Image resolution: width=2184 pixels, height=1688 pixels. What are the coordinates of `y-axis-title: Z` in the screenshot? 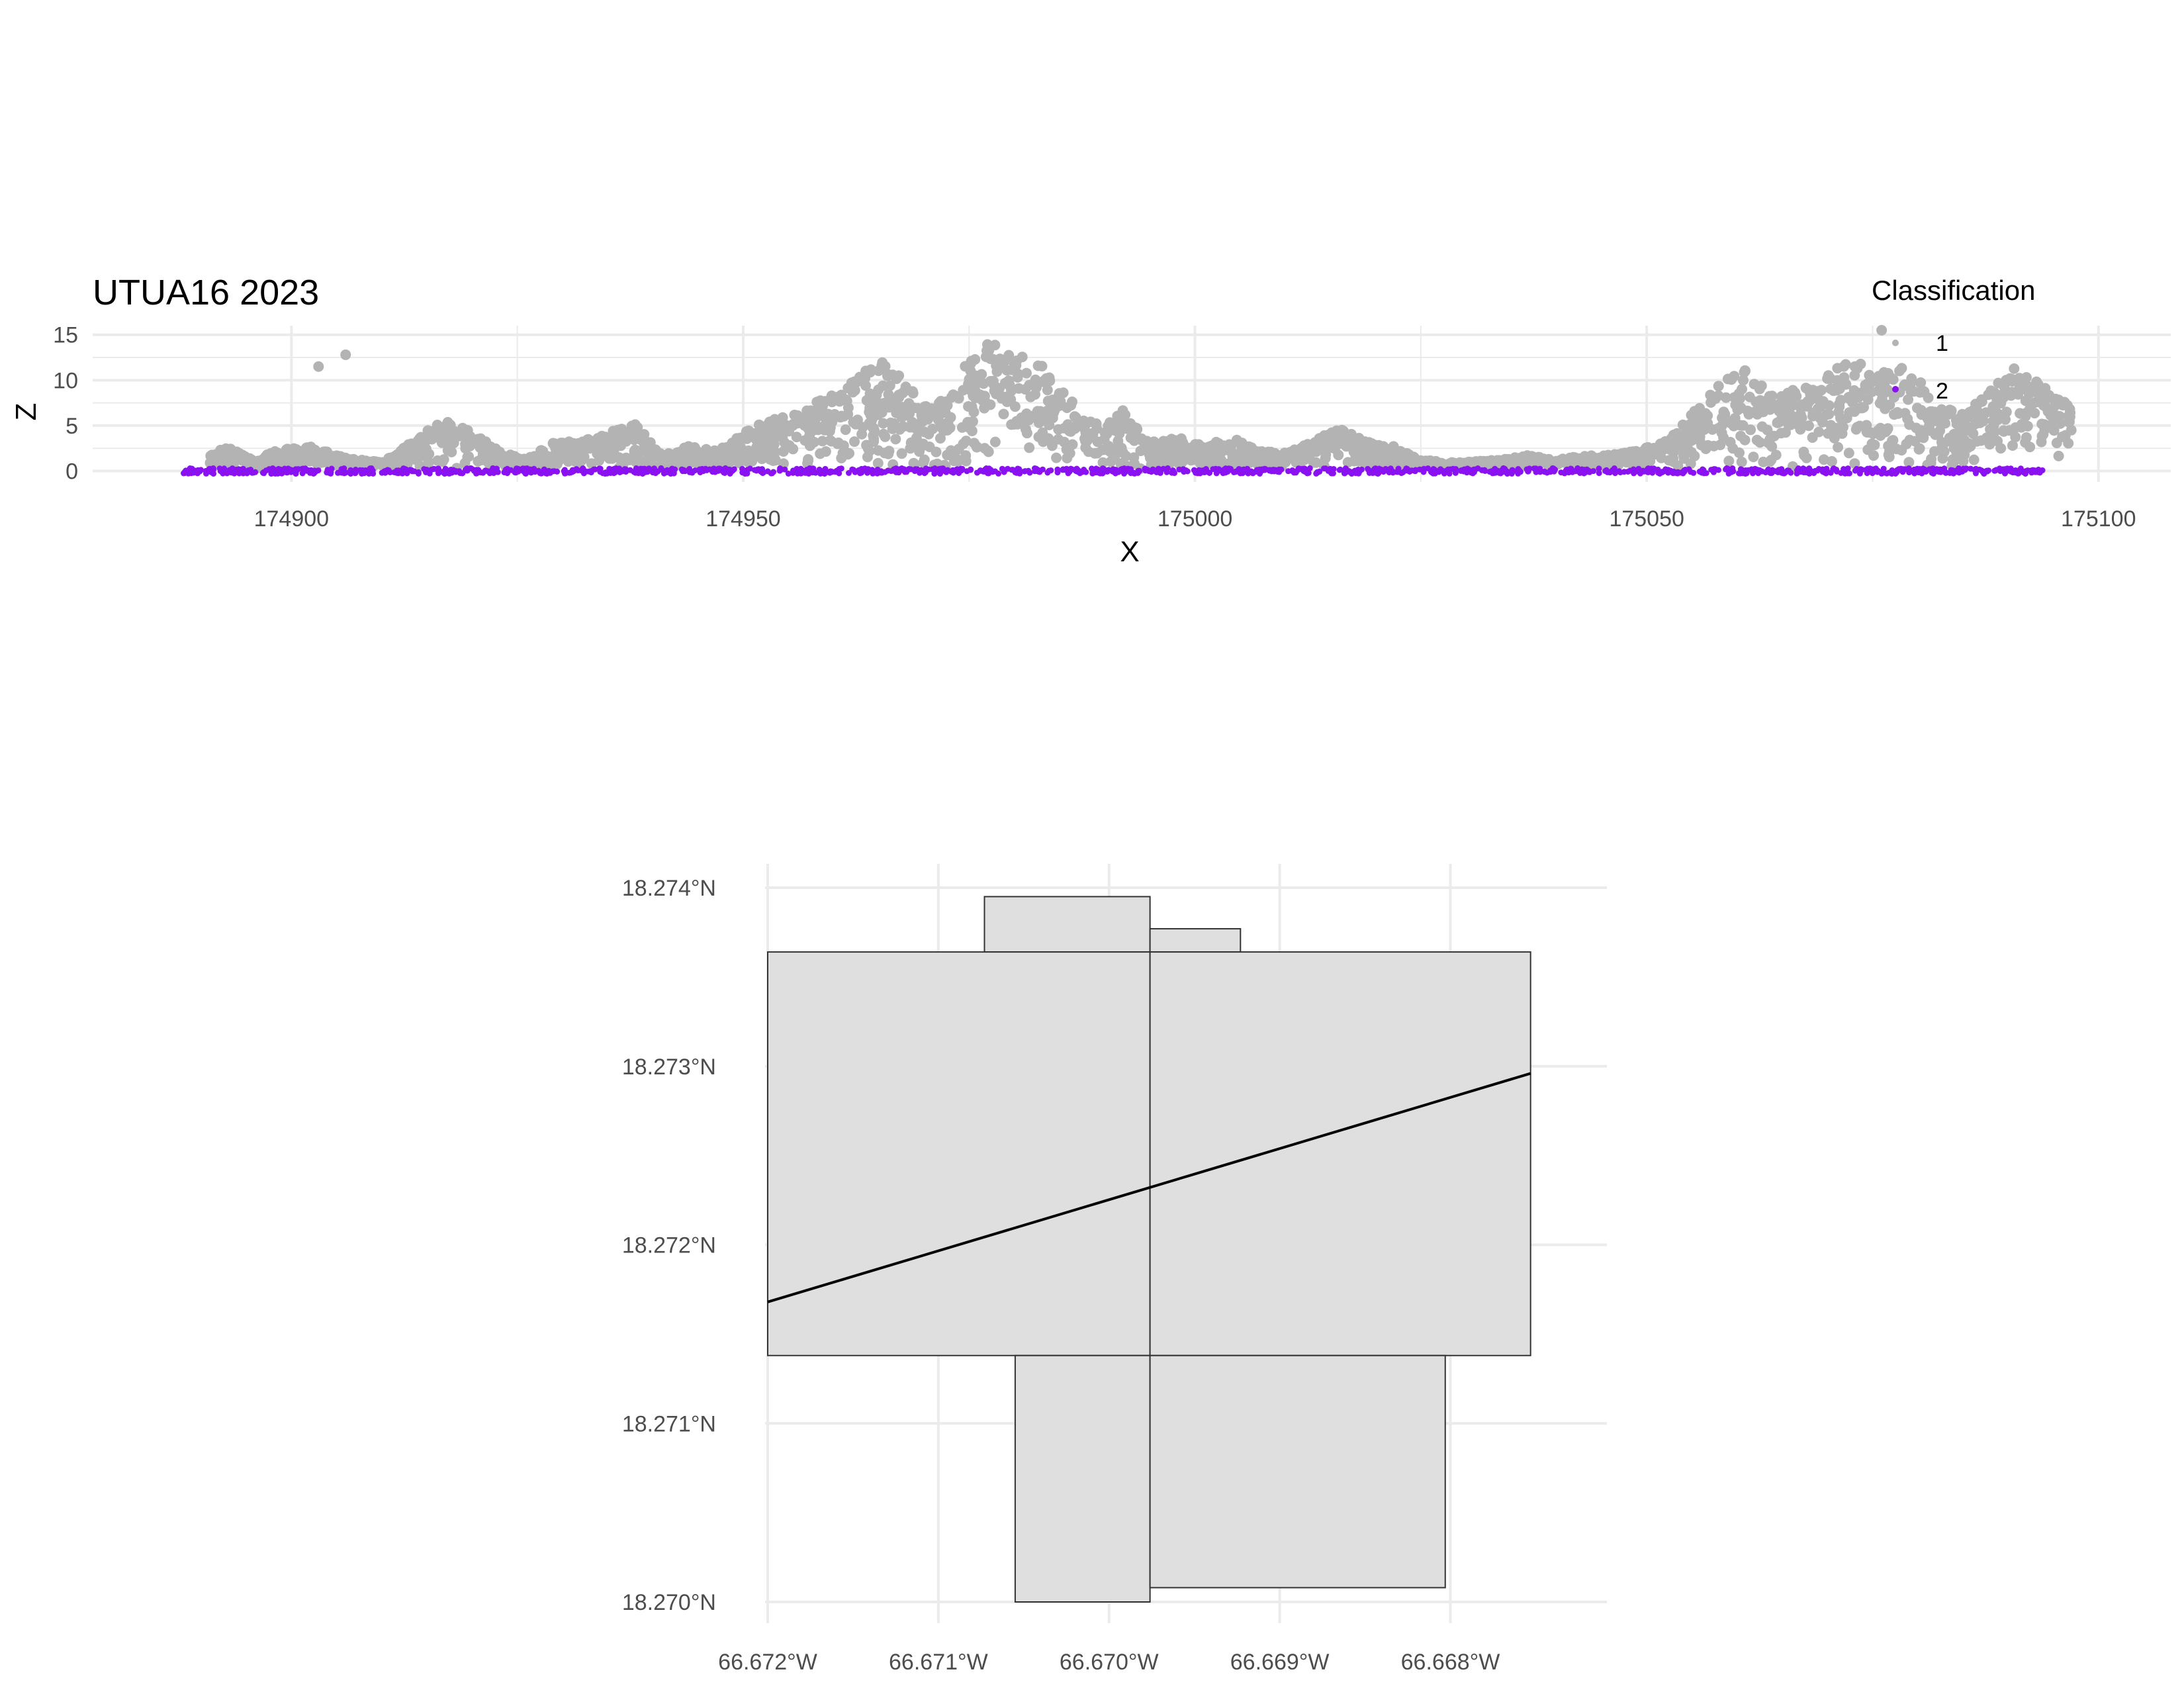 It's located at (26, 412).